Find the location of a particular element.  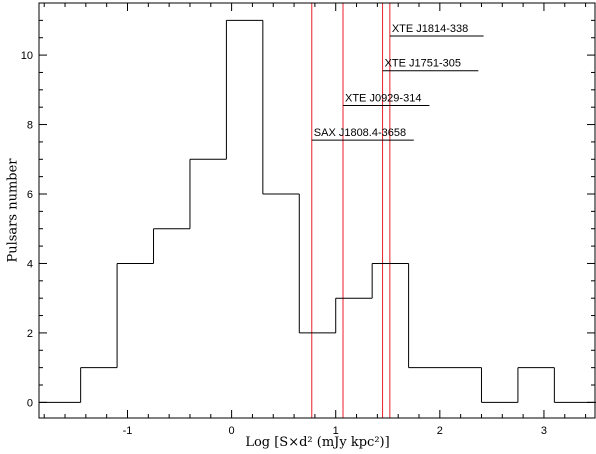

annotation-label-3: XTE J1751-305 is located at coordinates (423, 64).